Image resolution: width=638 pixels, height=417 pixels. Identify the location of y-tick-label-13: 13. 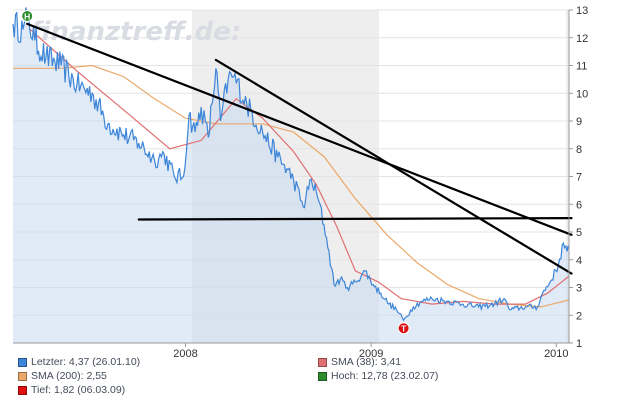
(582, 11).